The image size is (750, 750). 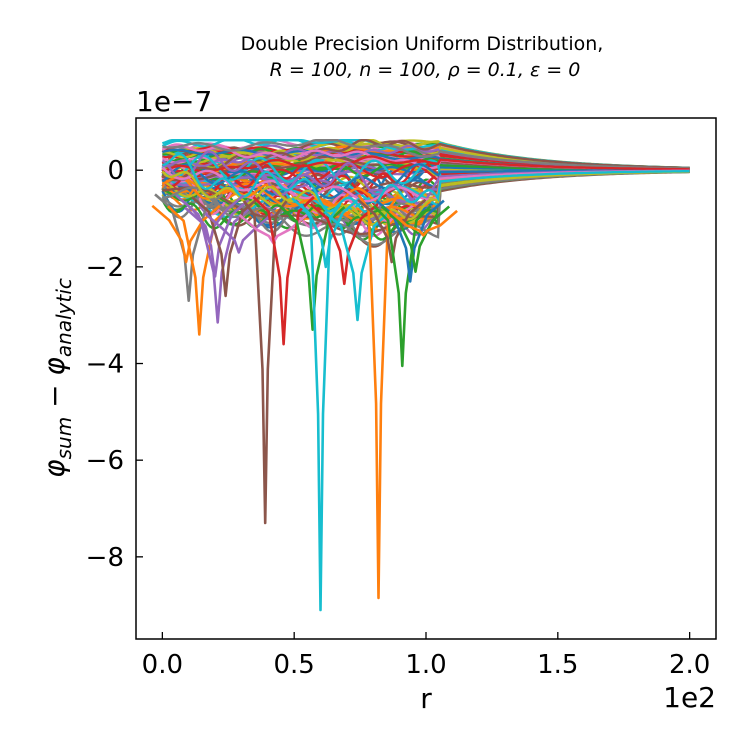 What do you see at coordinates (105, 365) in the screenshot?
I see `y-tick-label: −4` at bounding box center [105, 365].